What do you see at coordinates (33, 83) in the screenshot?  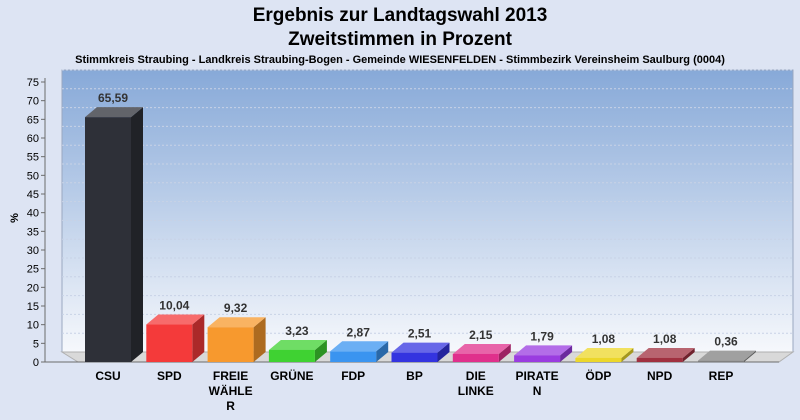 I see `y-tick-label: 75` at bounding box center [33, 83].